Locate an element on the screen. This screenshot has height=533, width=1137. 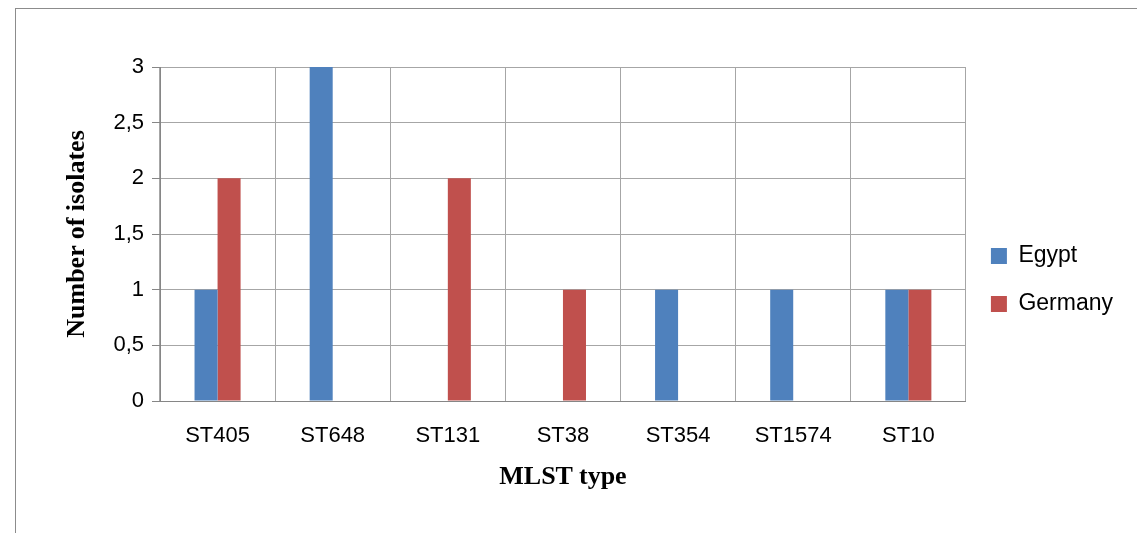
y-tick-label: 3 is located at coordinates (137, 66).